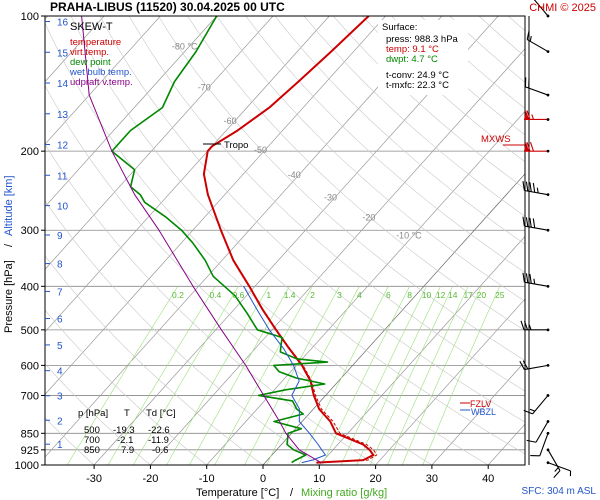 Image resolution: width=600 pixels, height=500 pixels. I want to click on altitude-tick-label: 10, so click(63, 207).